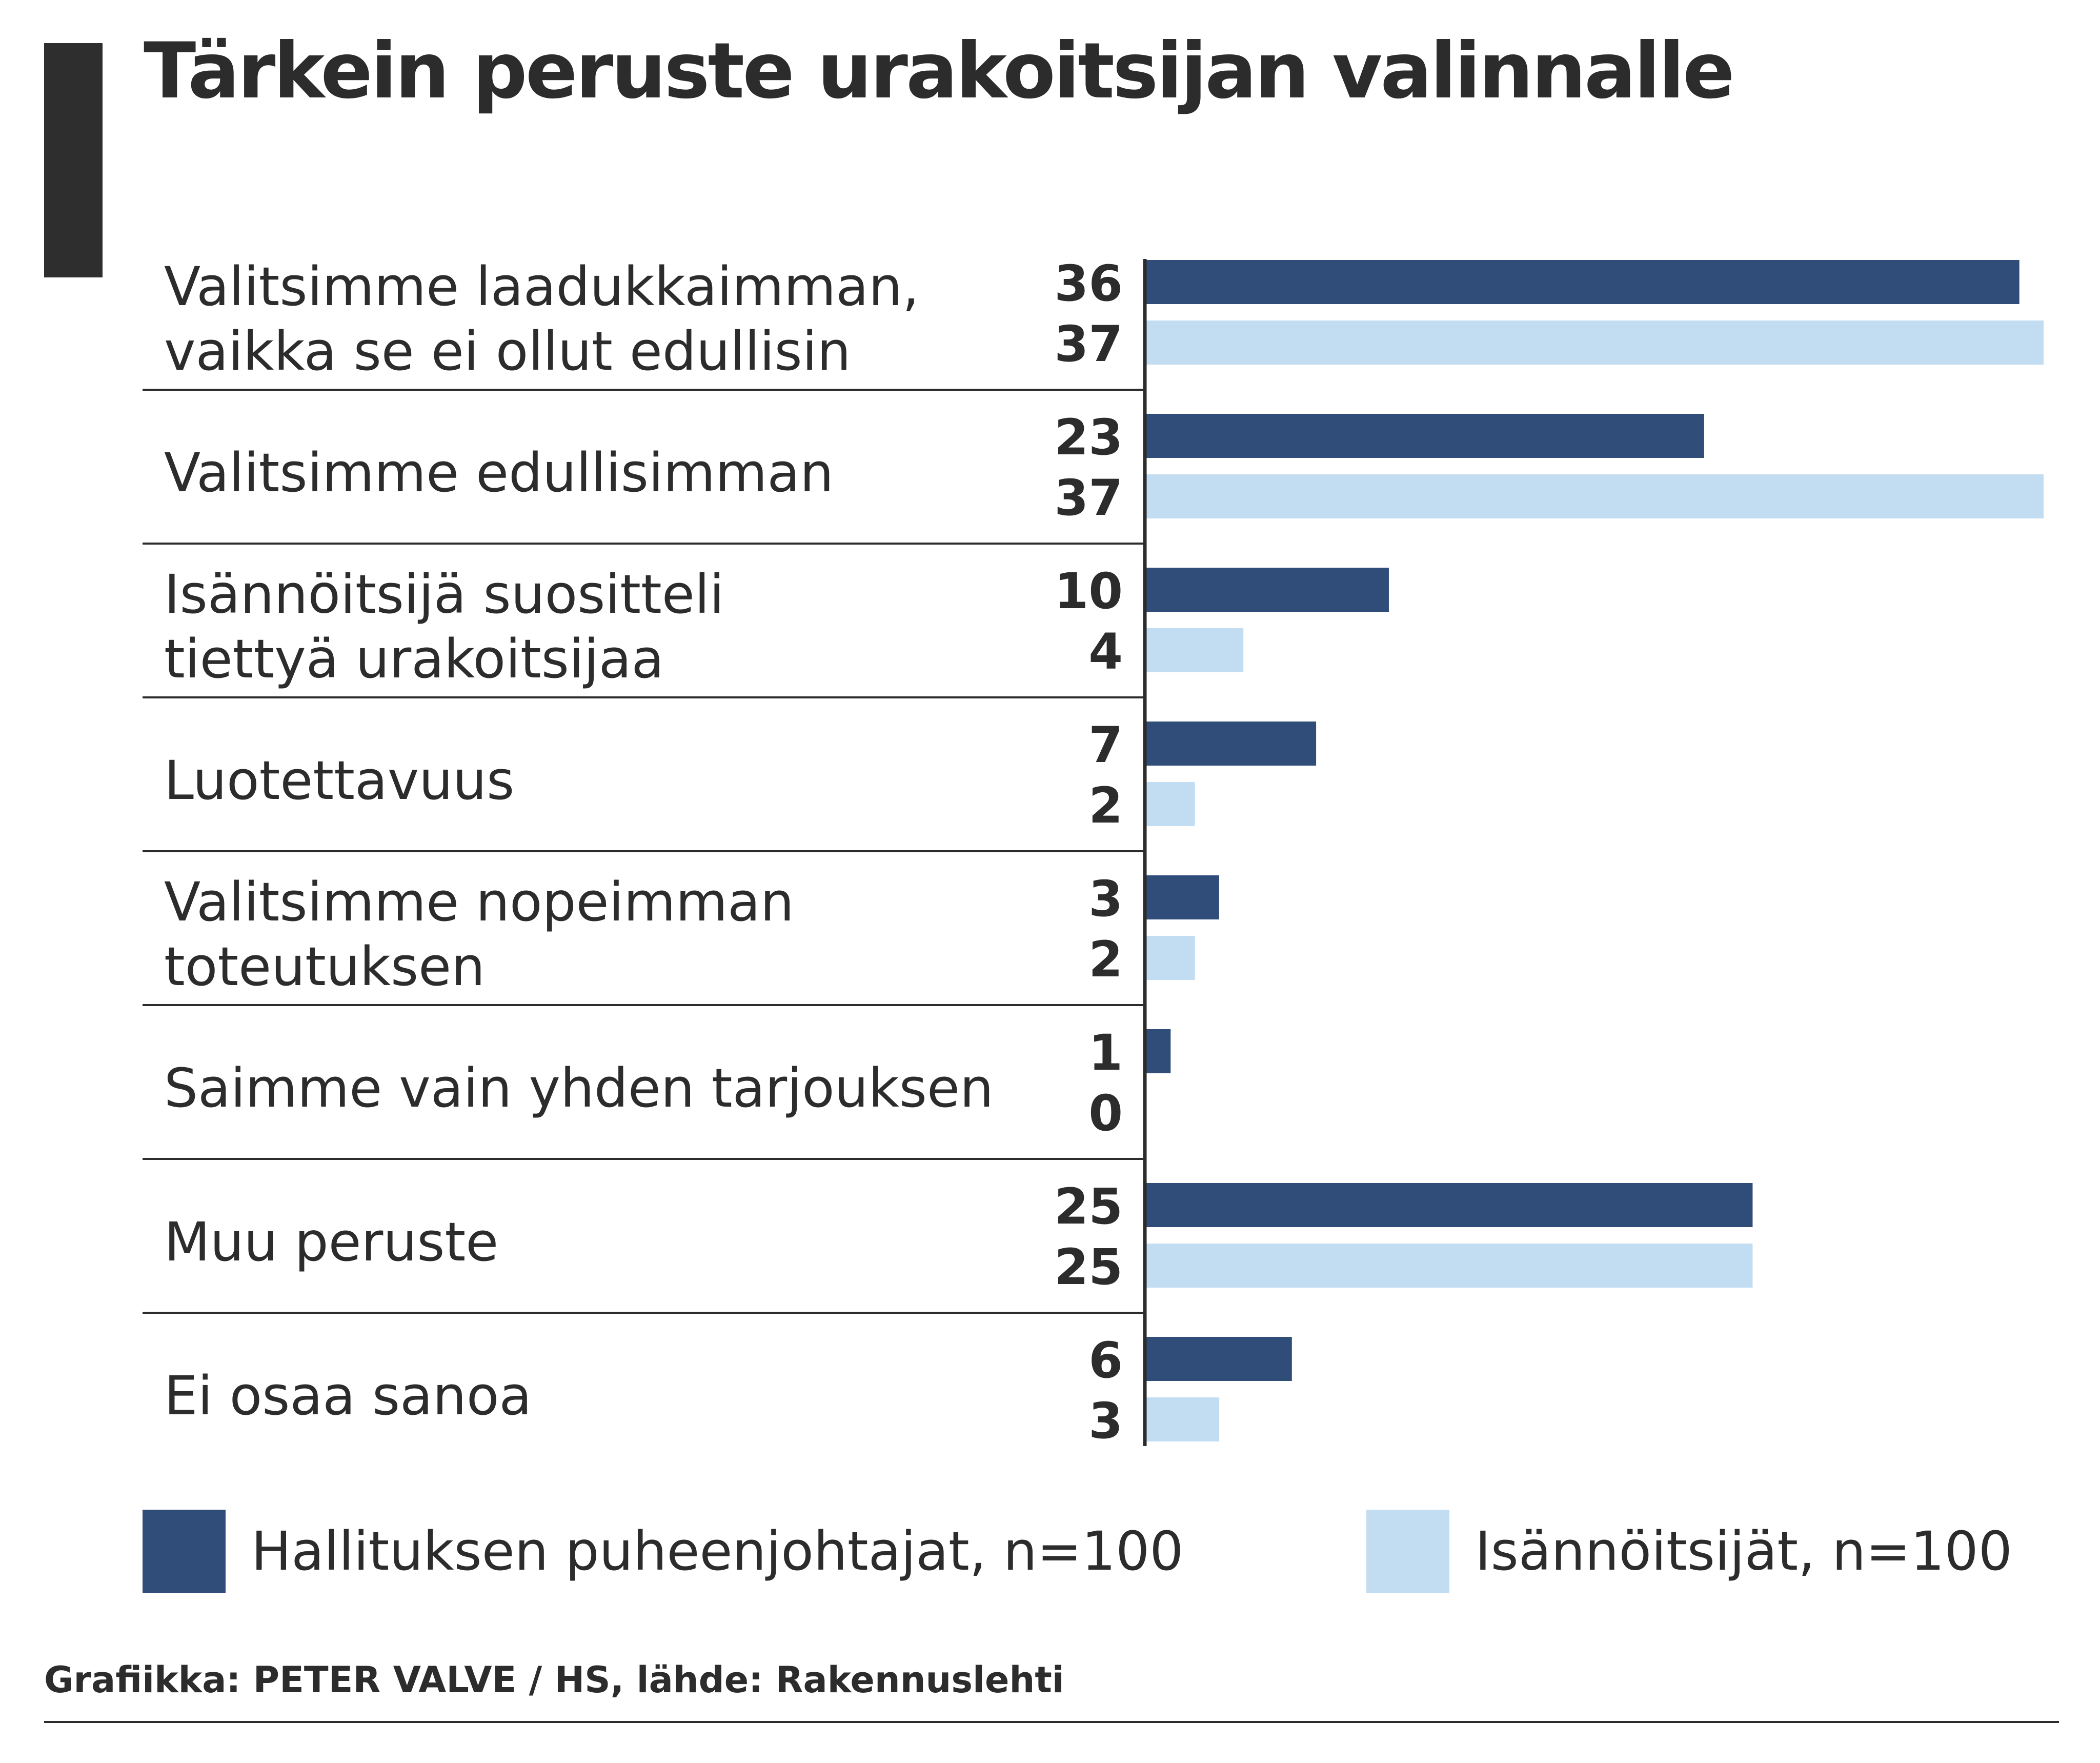 This screenshot has height=1763, width=2100. I want to click on value-label-5-series-2: 2, so click(1105, 959).